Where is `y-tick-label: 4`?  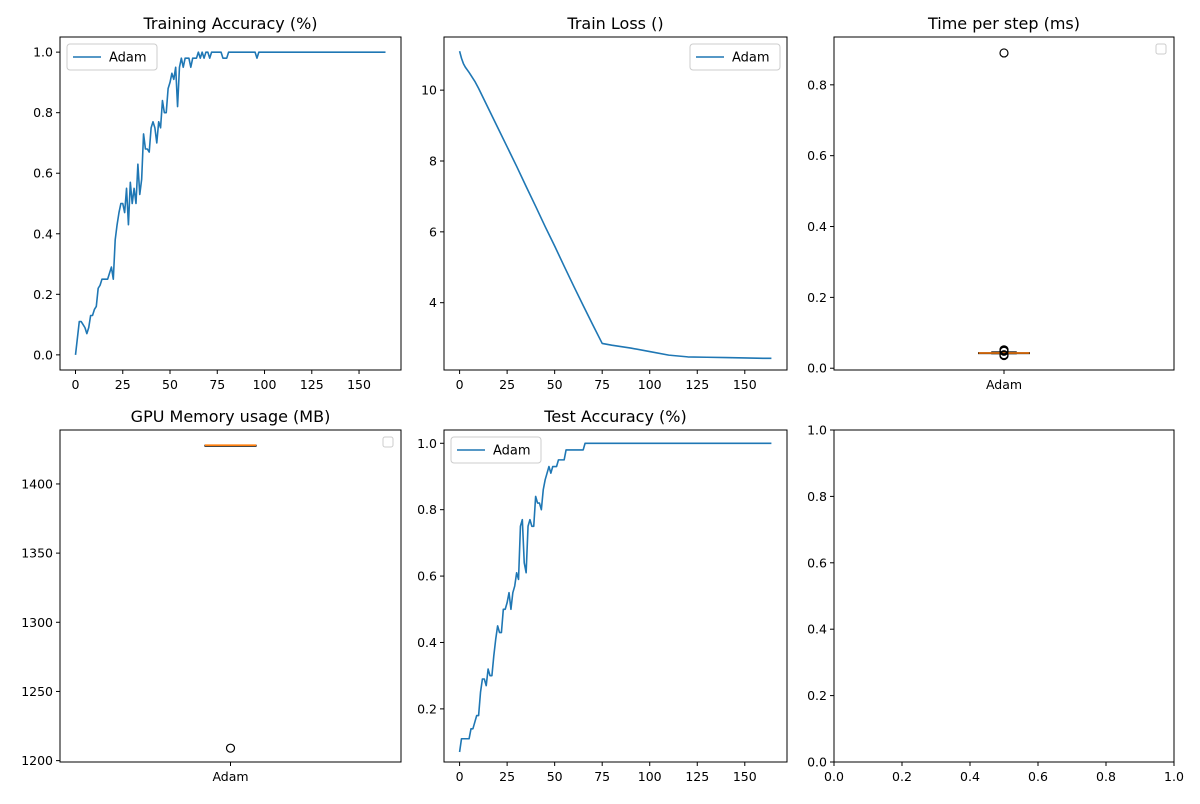 y-tick-label: 4 is located at coordinates (433, 302).